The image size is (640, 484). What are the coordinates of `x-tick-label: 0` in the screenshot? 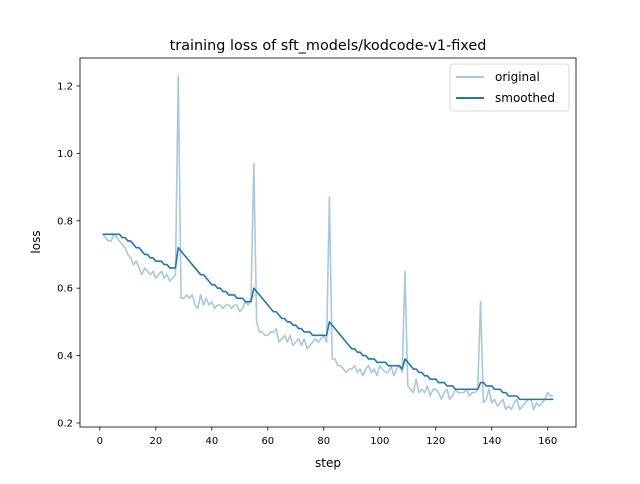 It's located at (100, 441).